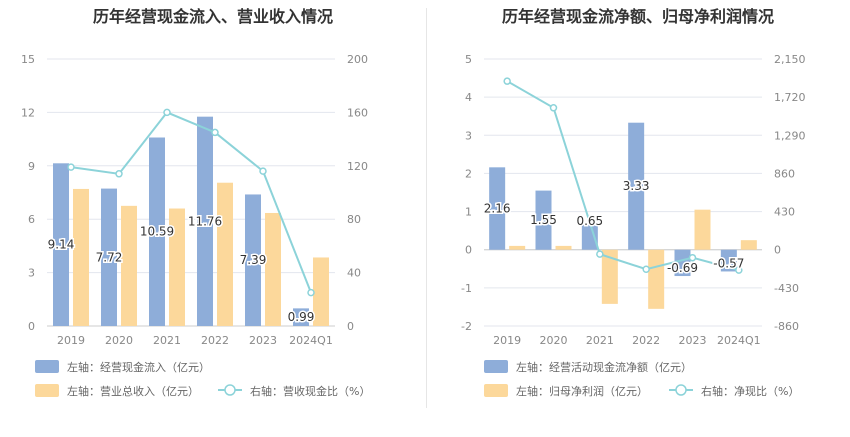  I want to click on bar-value-label: -0.69, so click(682, 268).